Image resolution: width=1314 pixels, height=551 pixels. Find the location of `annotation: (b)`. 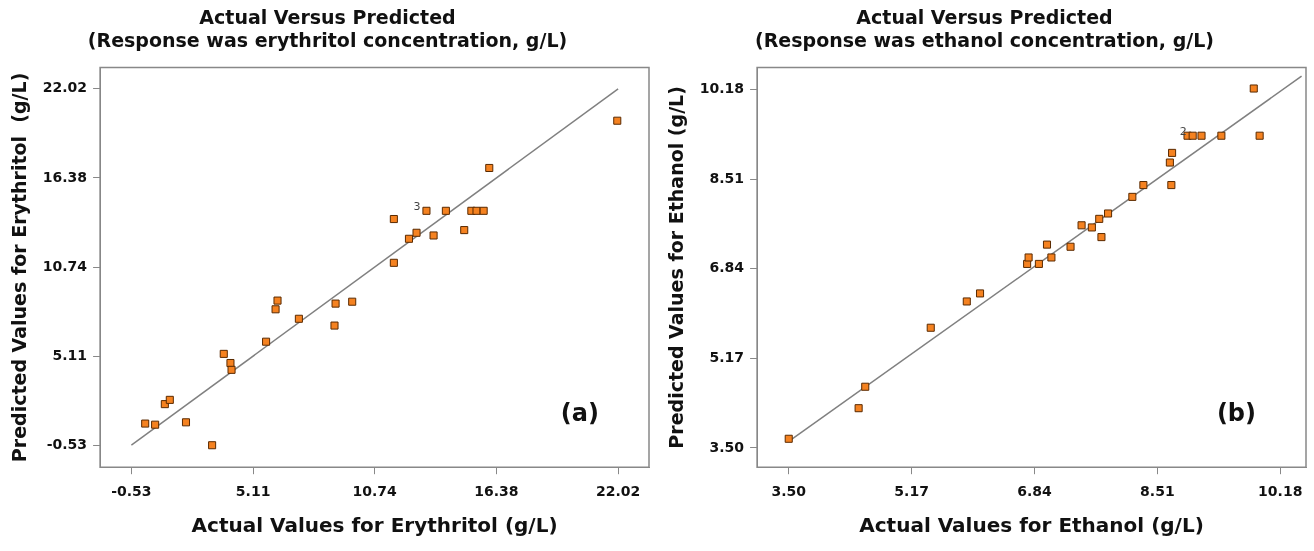

annotation: (b) is located at coordinates (1236, 413).